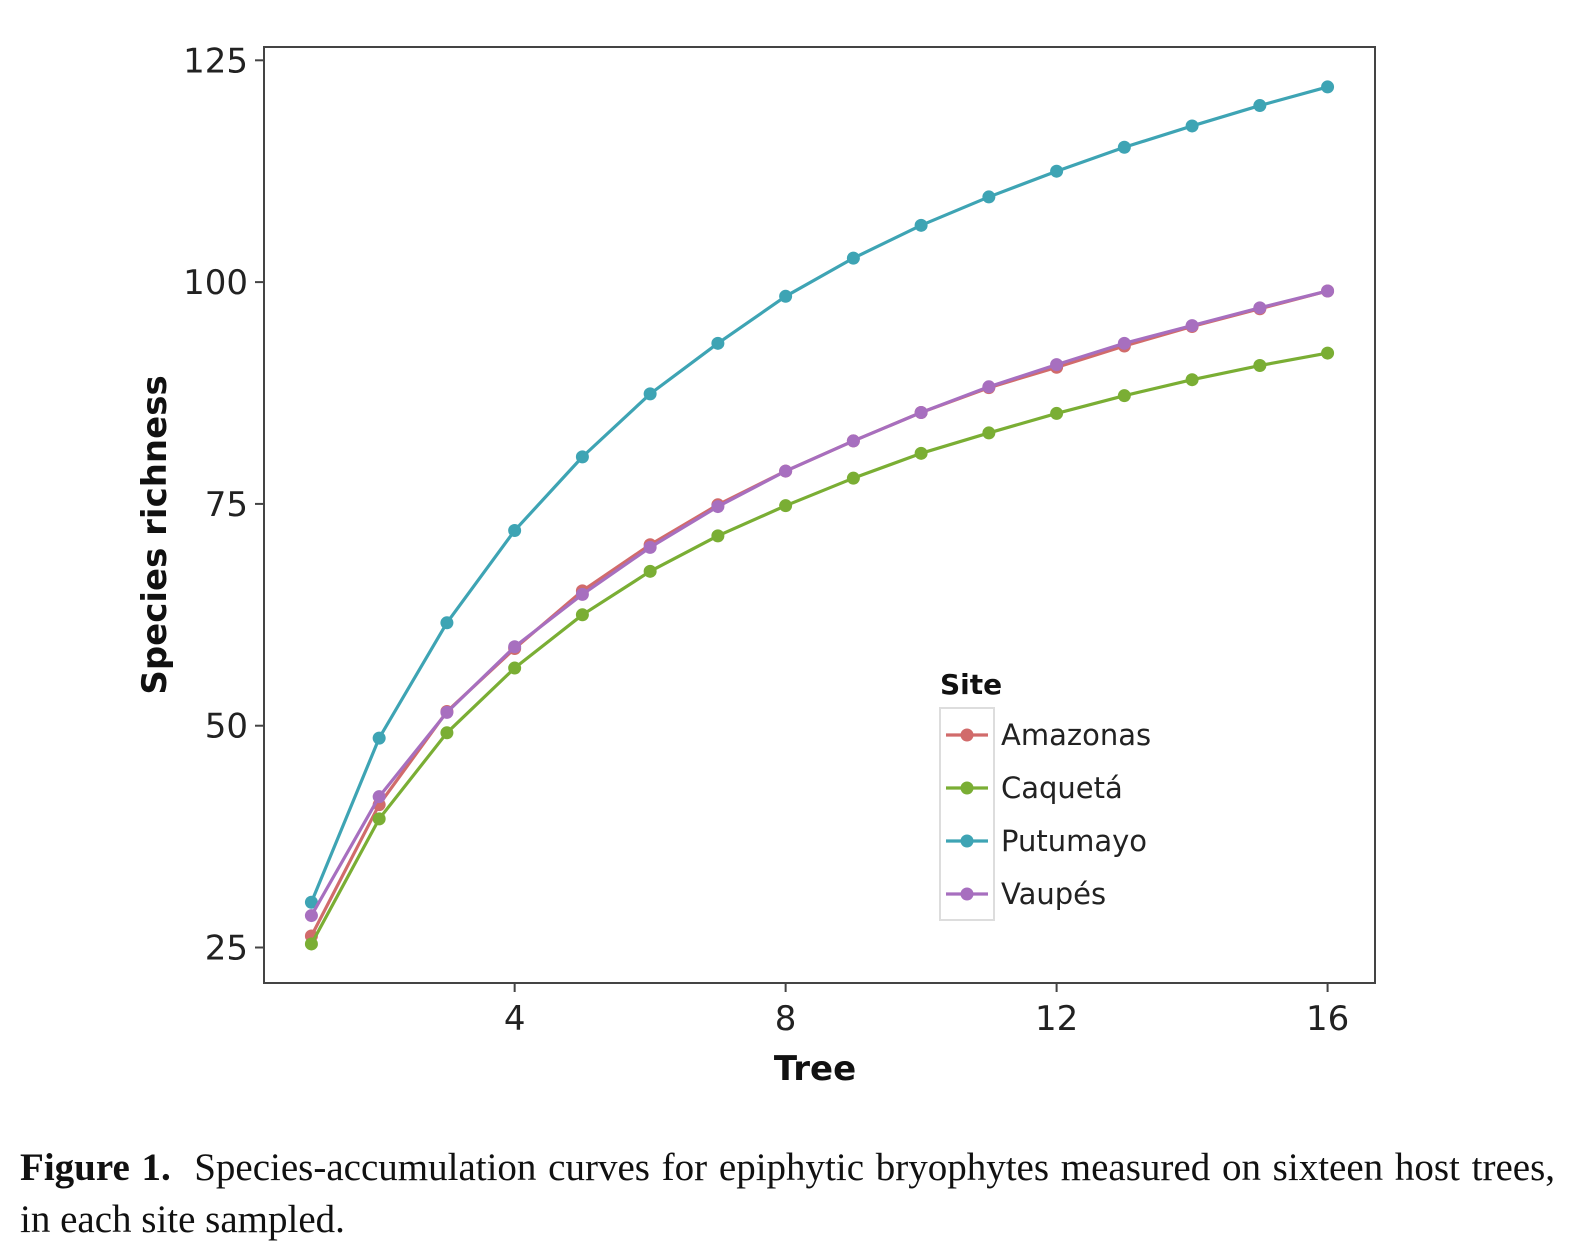 Image resolution: width=1574 pixels, height=1257 pixels. Describe the element at coordinates (155, 534) in the screenshot. I see `y-axis-title: Species richness` at that location.